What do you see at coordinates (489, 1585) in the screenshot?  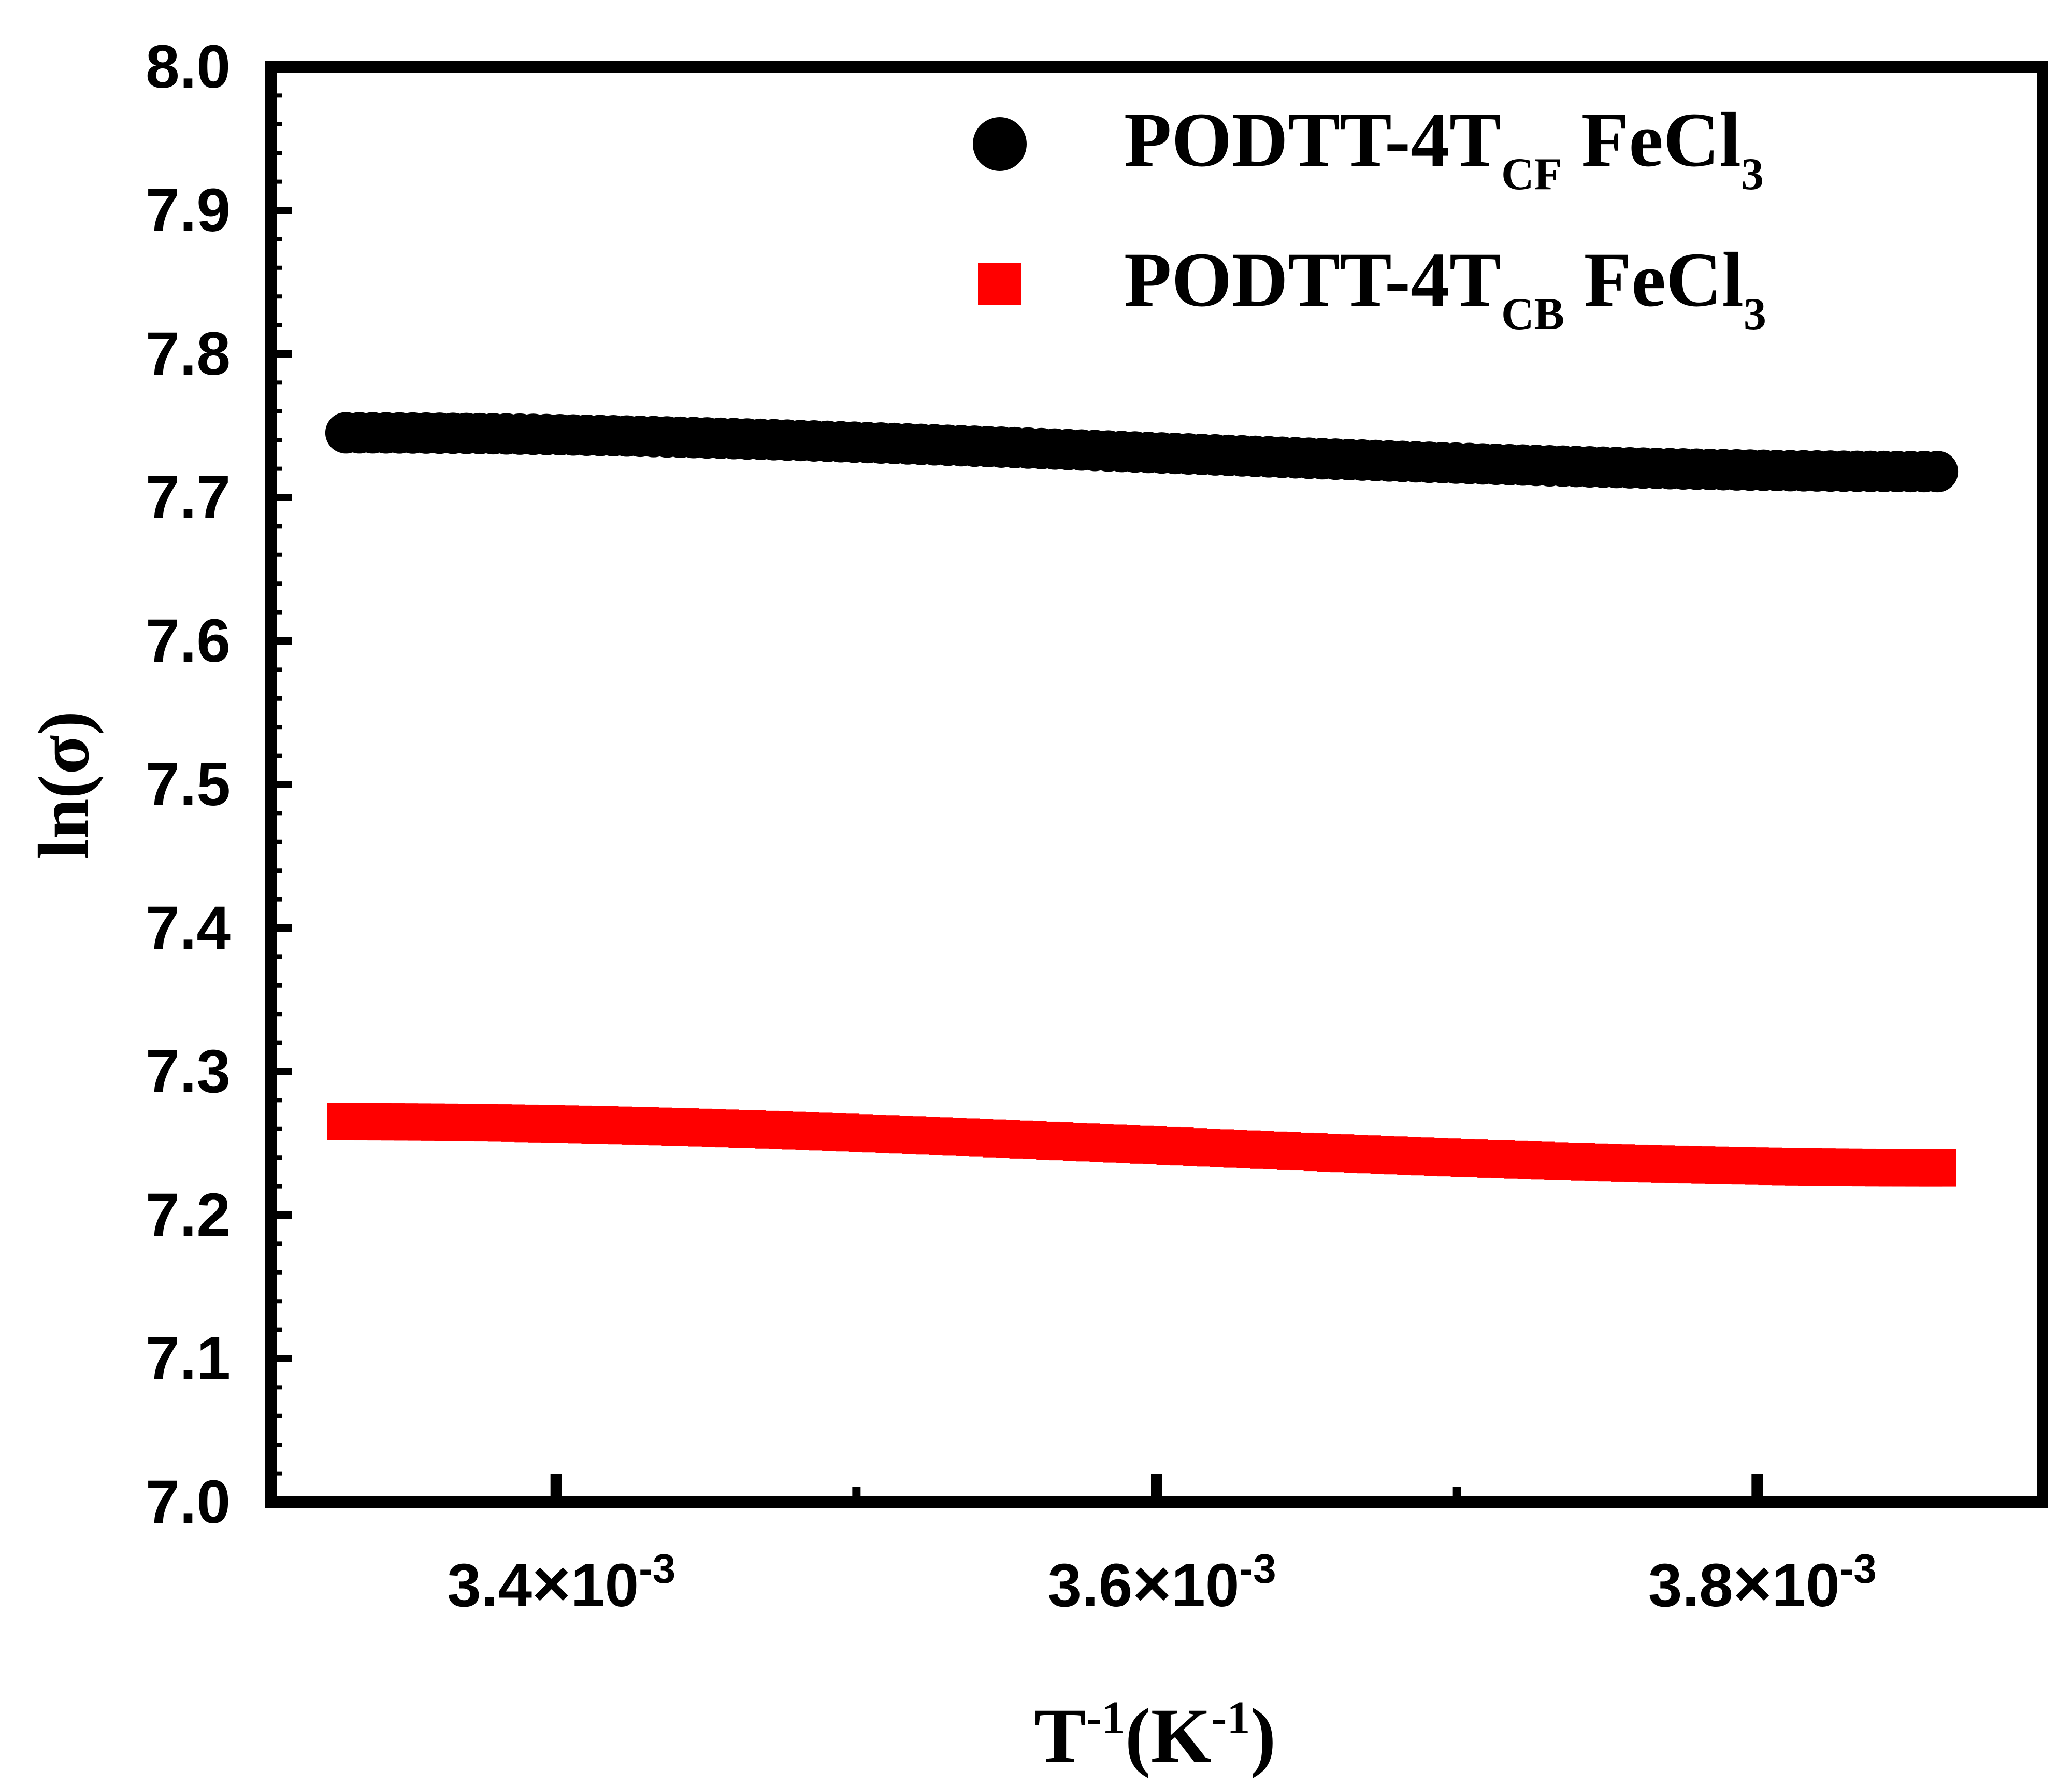 I see `x-tick-label-mantissa: 3.4` at bounding box center [489, 1585].